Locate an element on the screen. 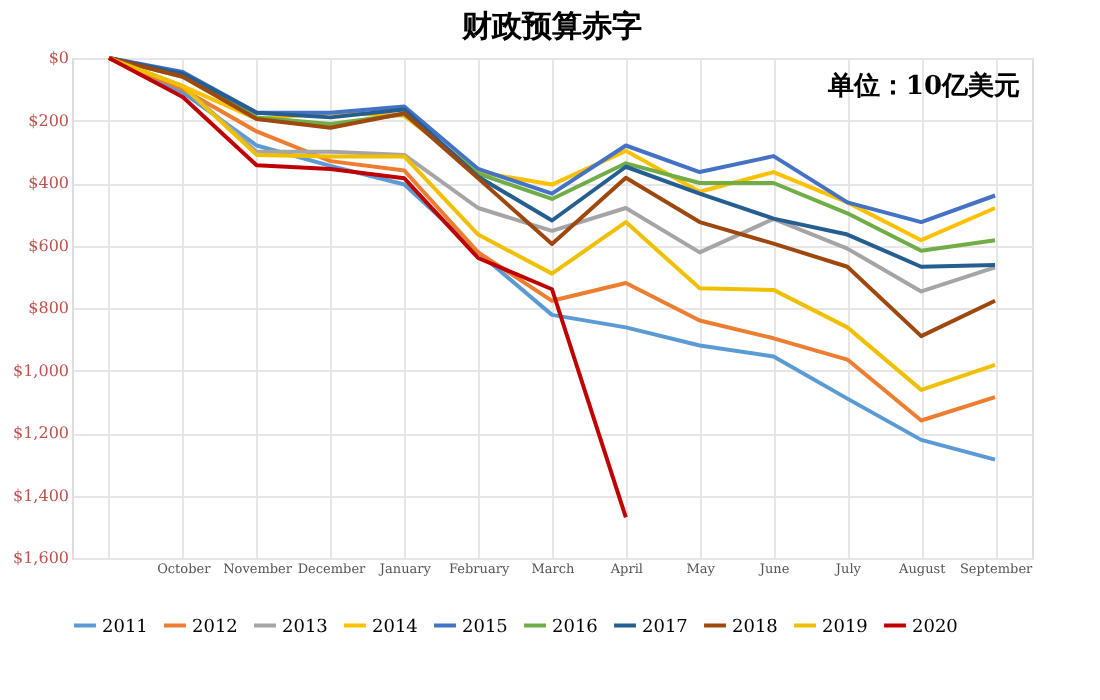 Image resolution: width=1100 pixels, height=700 pixels. y-tick-label: $1,400 is located at coordinates (41, 495).